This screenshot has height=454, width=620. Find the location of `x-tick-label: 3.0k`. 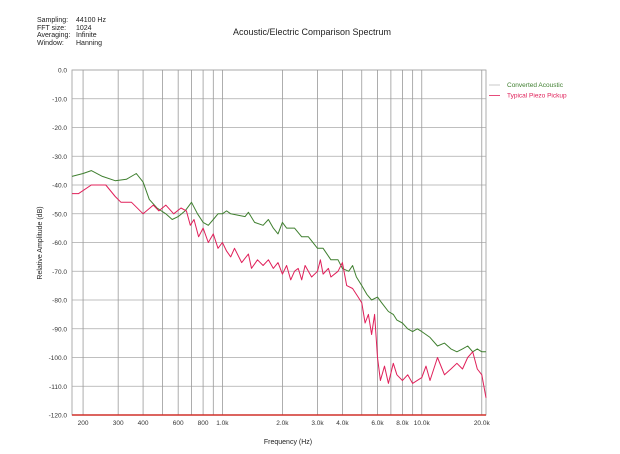

x-tick-label: 3.0k is located at coordinates (317, 423).